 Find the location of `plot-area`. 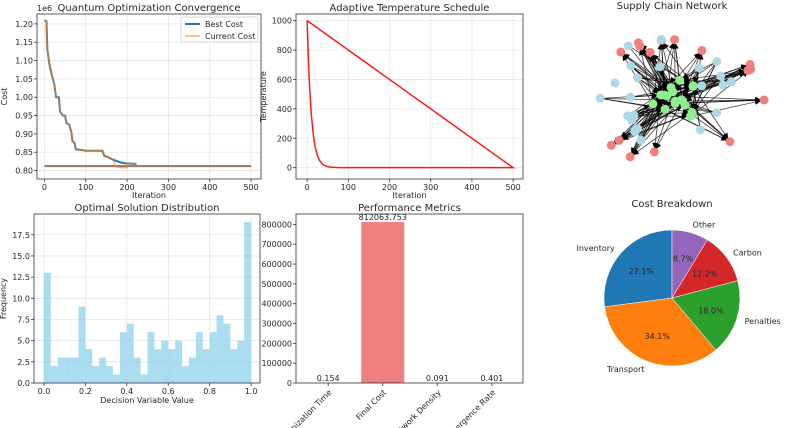

plot-area is located at coordinates (411, 94).